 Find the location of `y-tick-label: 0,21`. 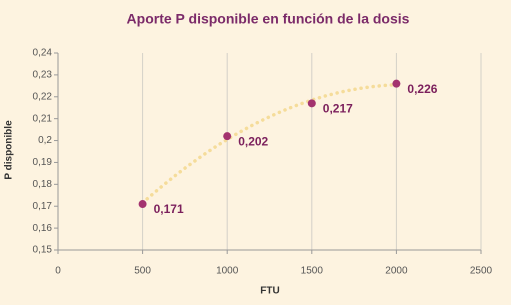

y-tick-label: 0,21 is located at coordinates (43, 118).